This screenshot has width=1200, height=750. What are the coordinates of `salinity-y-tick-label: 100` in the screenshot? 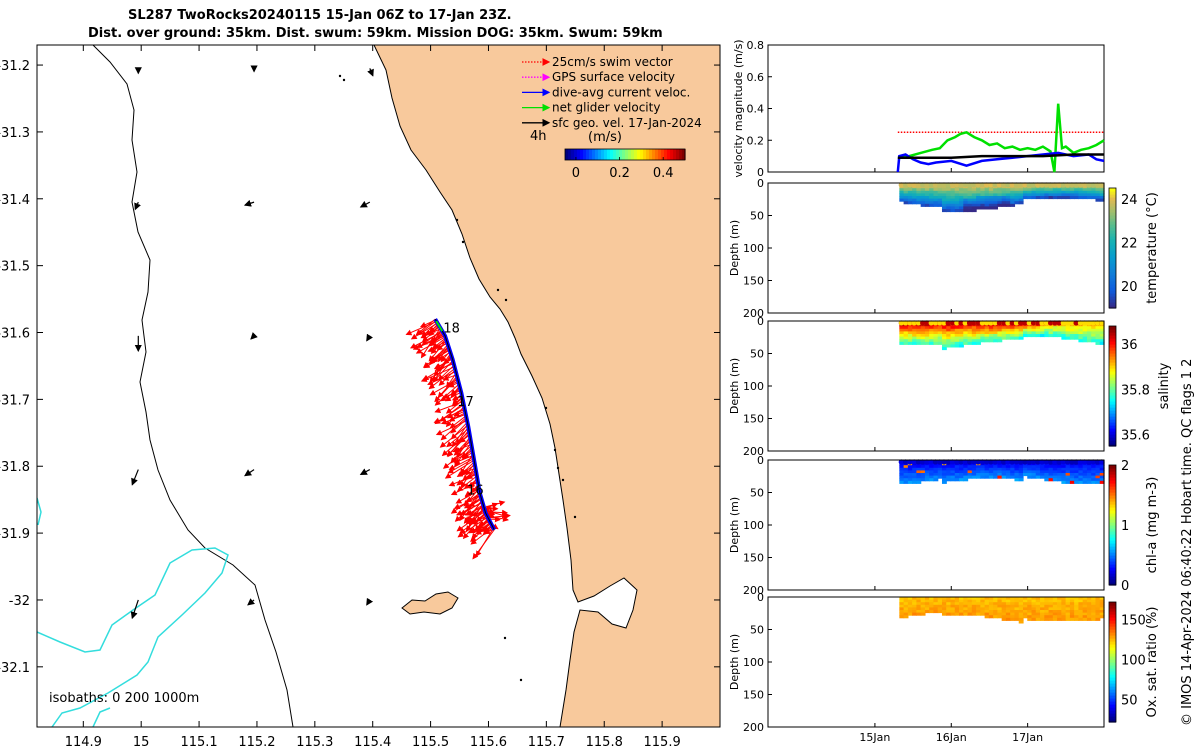 It's located at (753, 386).